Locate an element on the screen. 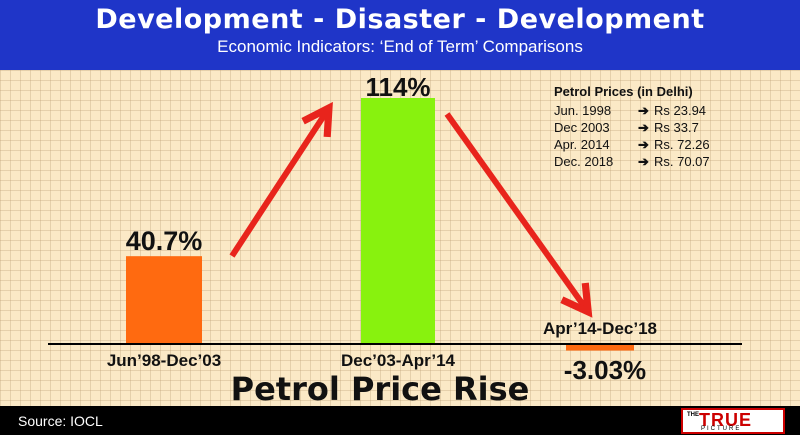  legend-row: Dec 2003 ➔ Rs 33.7 is located at coordinates (670, 127).